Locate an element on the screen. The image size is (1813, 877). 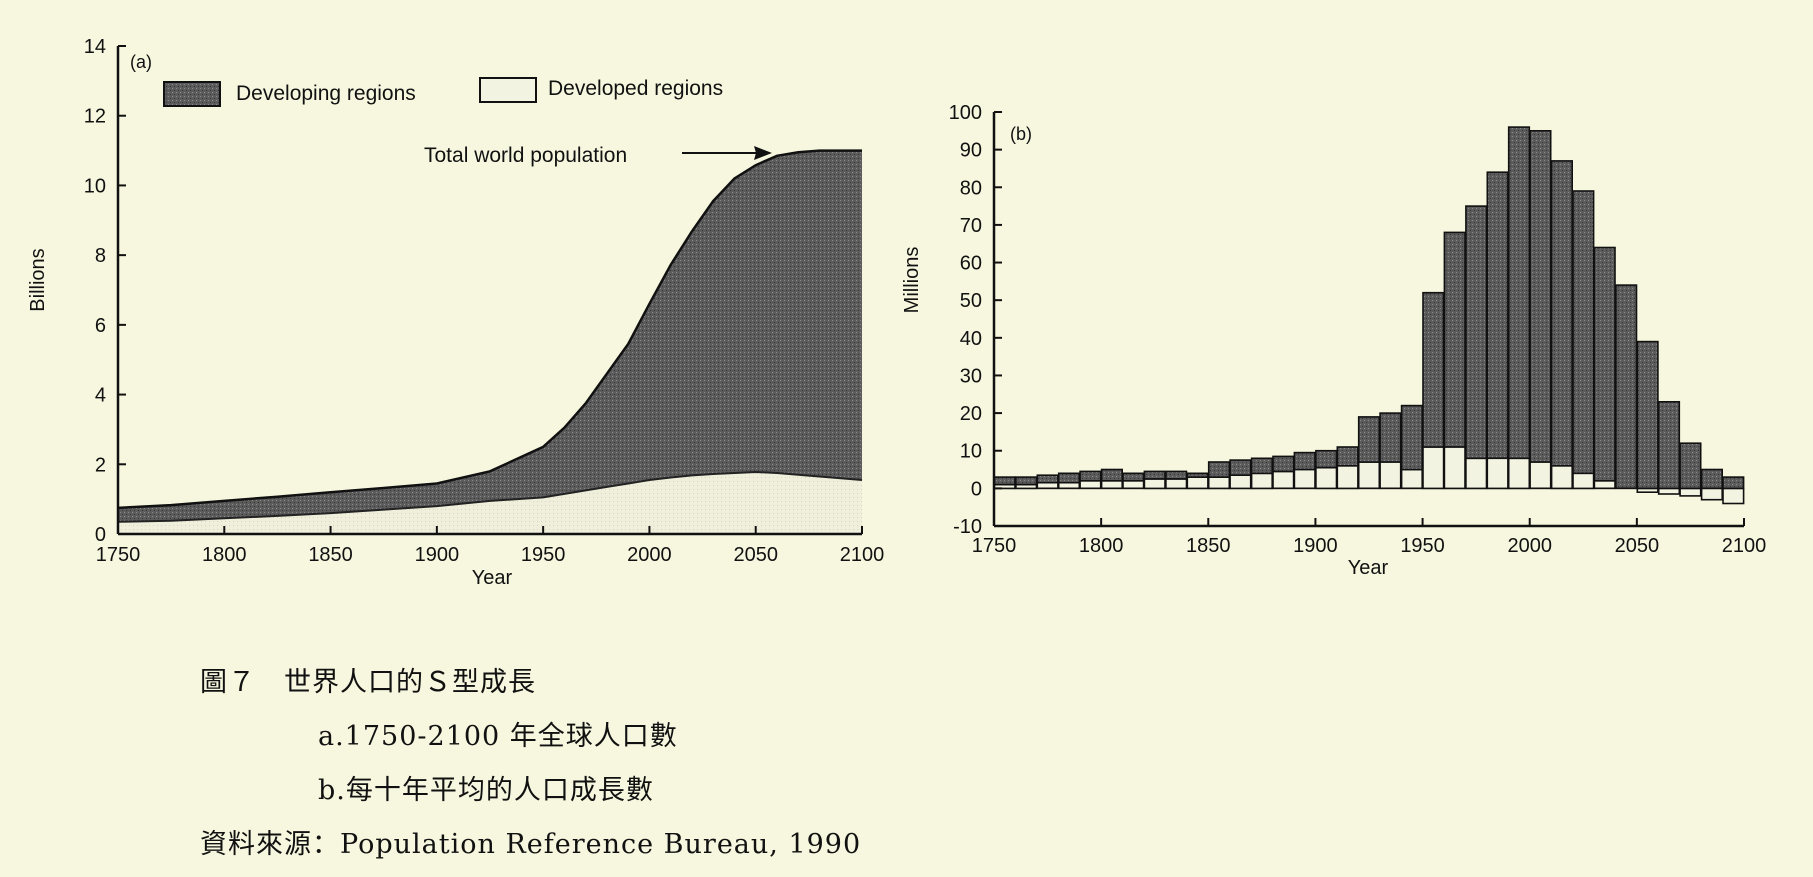
x-tick-label-a: 1800 is located at coordinates (224, 555).